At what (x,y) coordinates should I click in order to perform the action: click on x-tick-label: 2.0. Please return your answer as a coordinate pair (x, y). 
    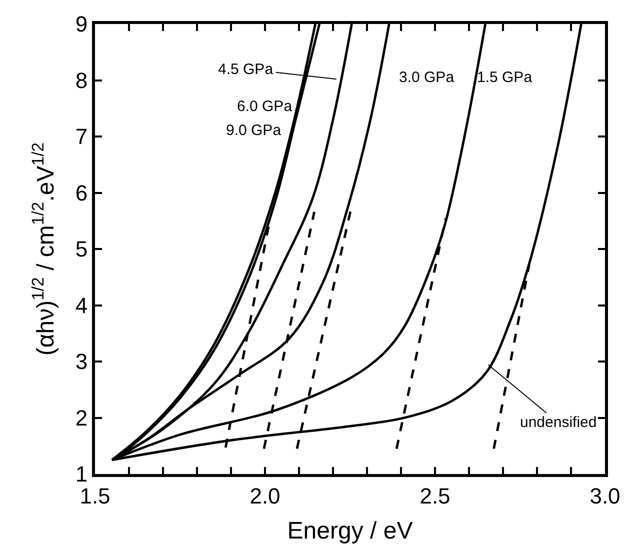
    Looking at the image, I should click on (265, 495).